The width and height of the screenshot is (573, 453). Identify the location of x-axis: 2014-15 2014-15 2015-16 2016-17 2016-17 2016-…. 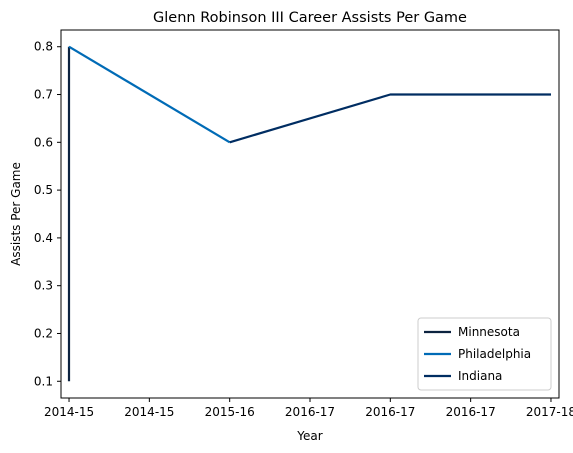
(308, 408).